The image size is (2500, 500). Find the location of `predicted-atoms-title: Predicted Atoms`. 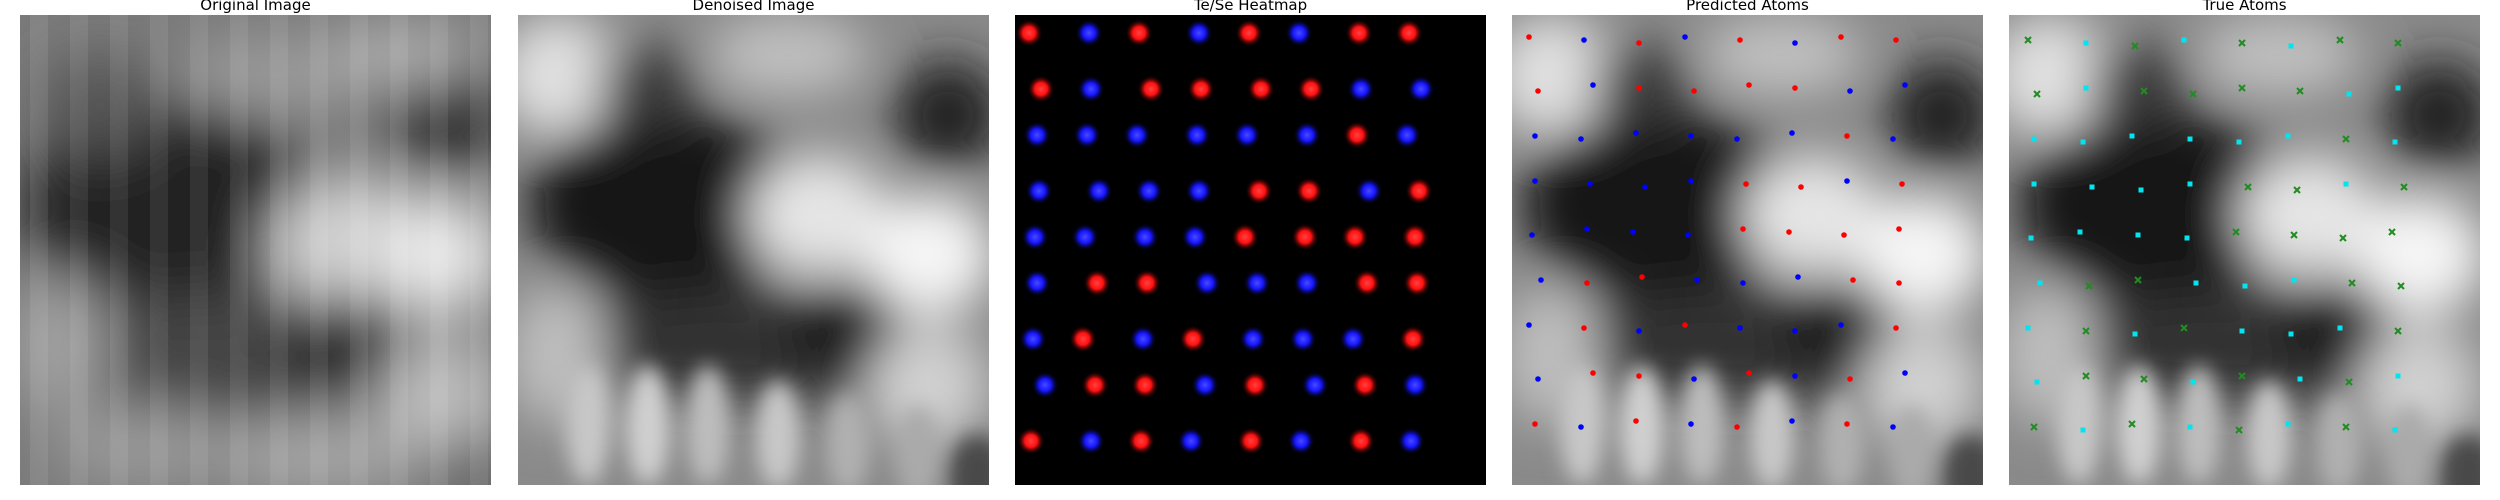

predicted-atoms-title: Predicted Atoms is located at coordinates (1747, 7).